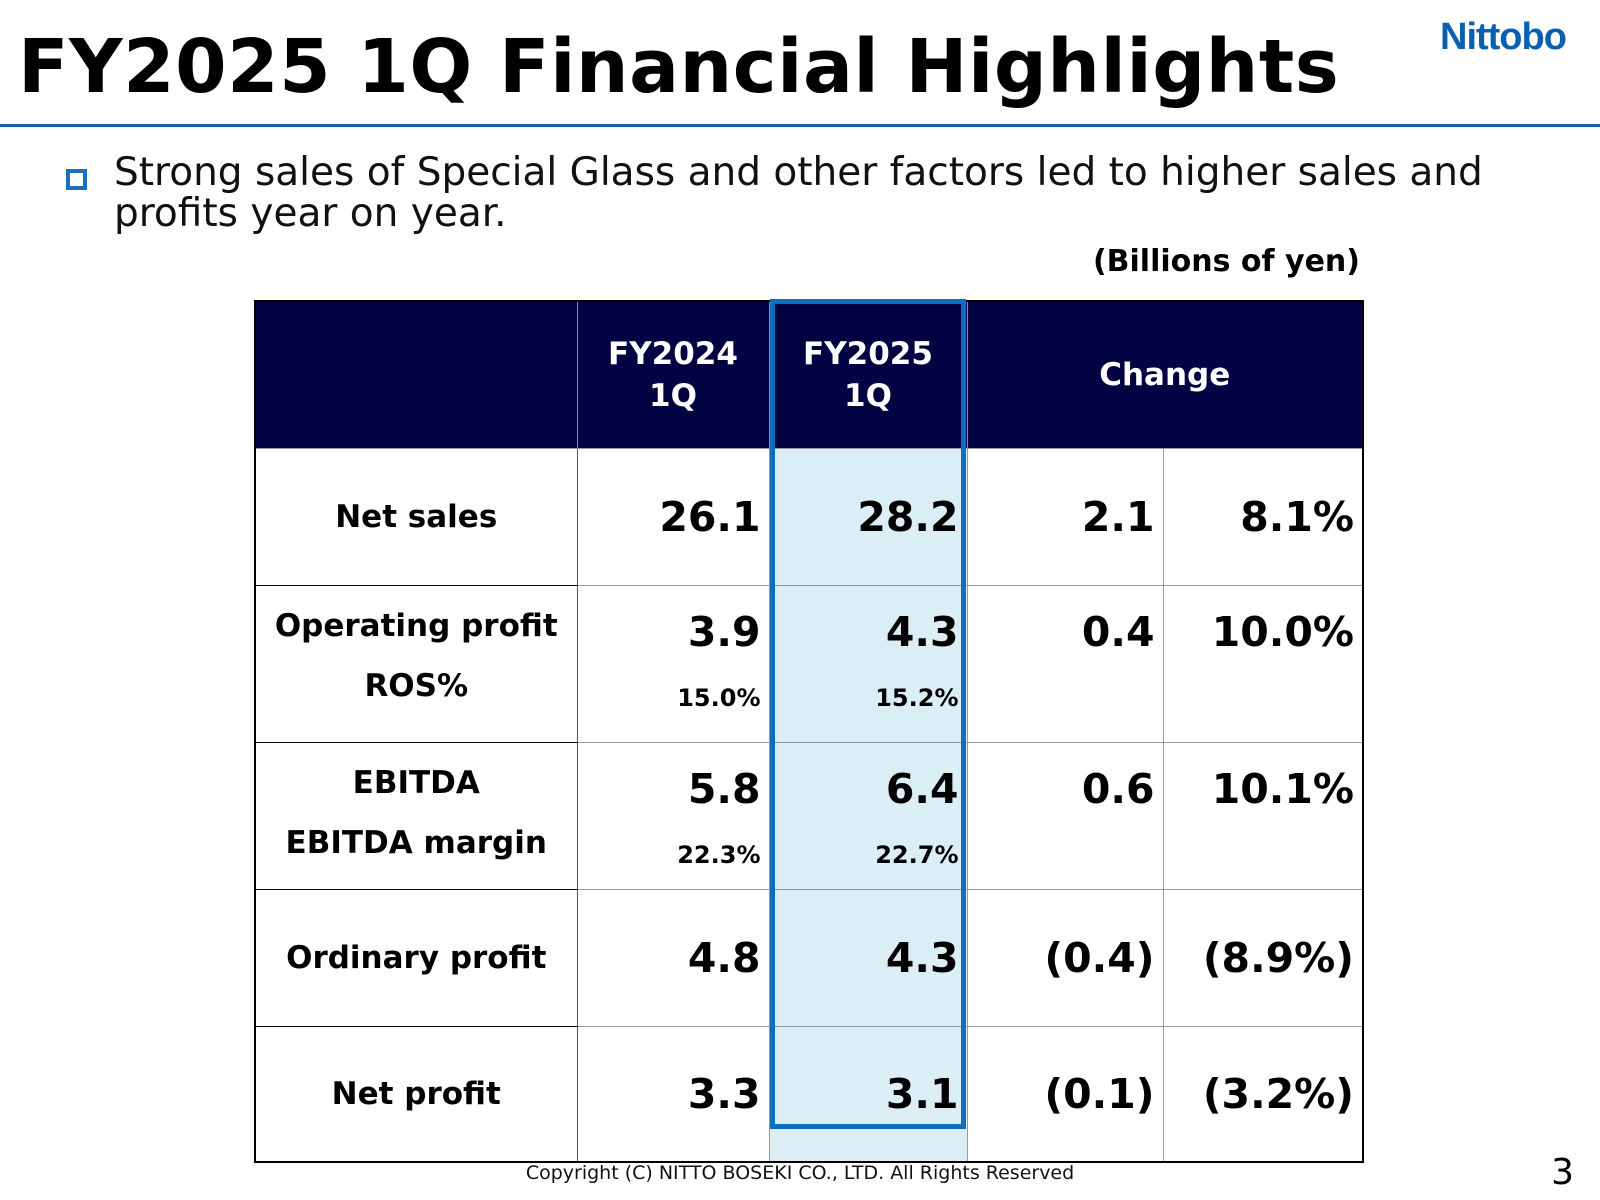 This screenshot has width=1600, height=1200. Describe the element at coordinates (1282, 789) in the screenshot. I see `cell-value: 10.1%` at that location.